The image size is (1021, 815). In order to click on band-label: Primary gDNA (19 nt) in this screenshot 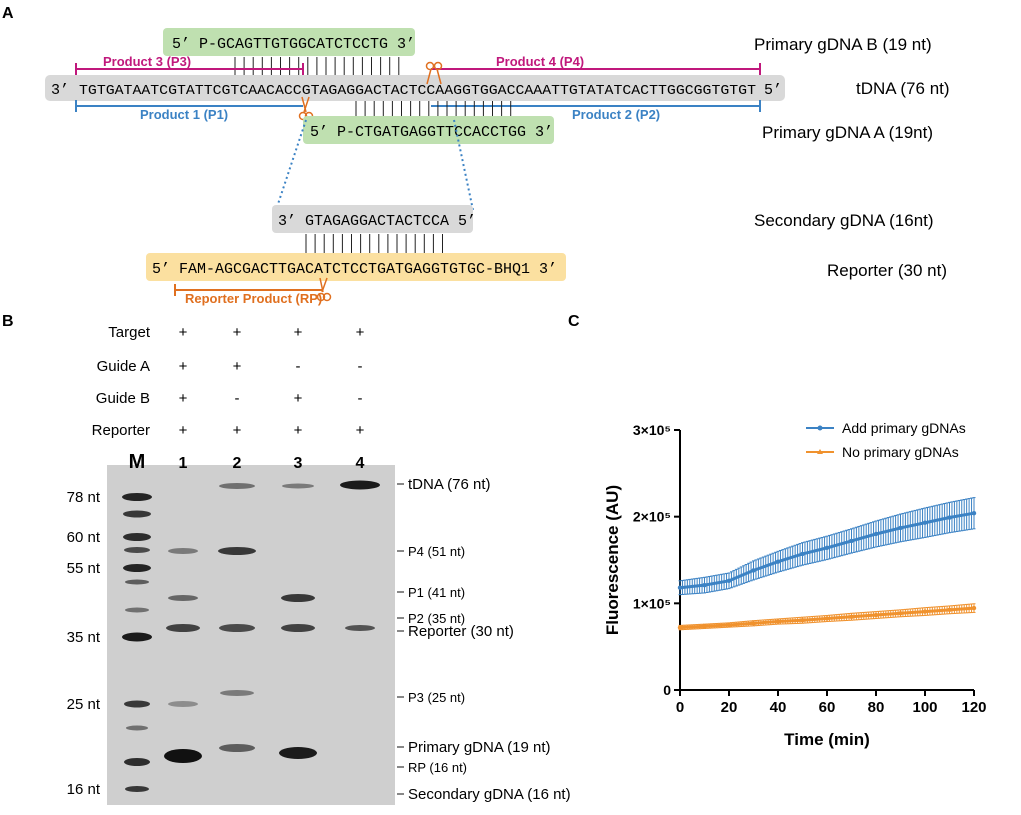, I will do `click(479, 747)`.